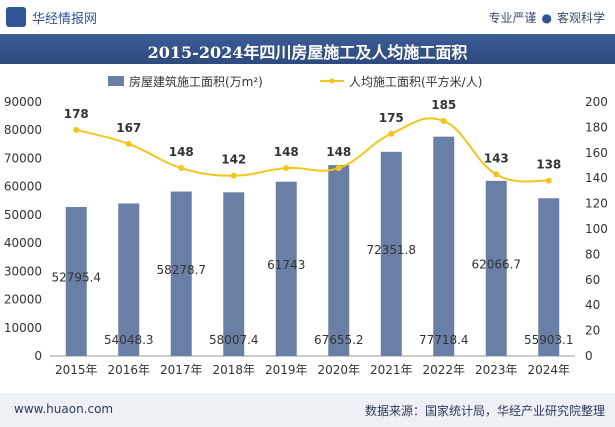 The image size is (615, 427). What do you see at coordinates (596, 127) in the screenshot?
I see `y-right-tick-label: 180` at bounding box center [596, 127].